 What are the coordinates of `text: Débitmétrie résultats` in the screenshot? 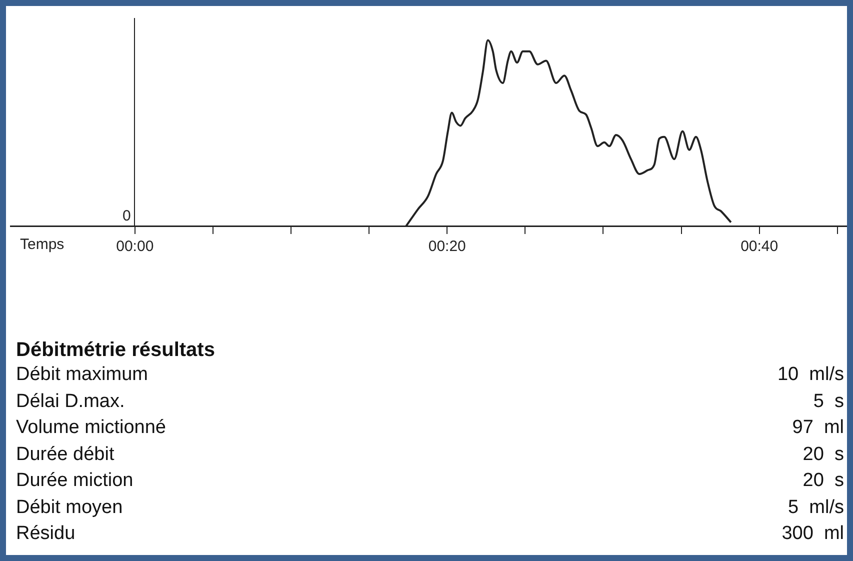 It's located at (116, 350).